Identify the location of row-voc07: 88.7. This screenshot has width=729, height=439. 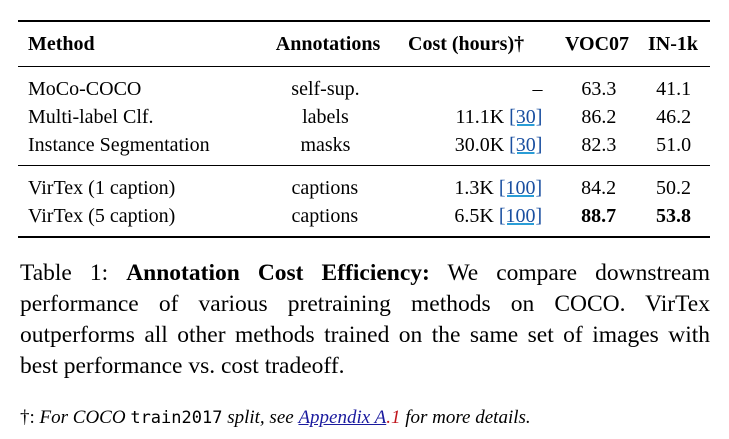
(599, 216).